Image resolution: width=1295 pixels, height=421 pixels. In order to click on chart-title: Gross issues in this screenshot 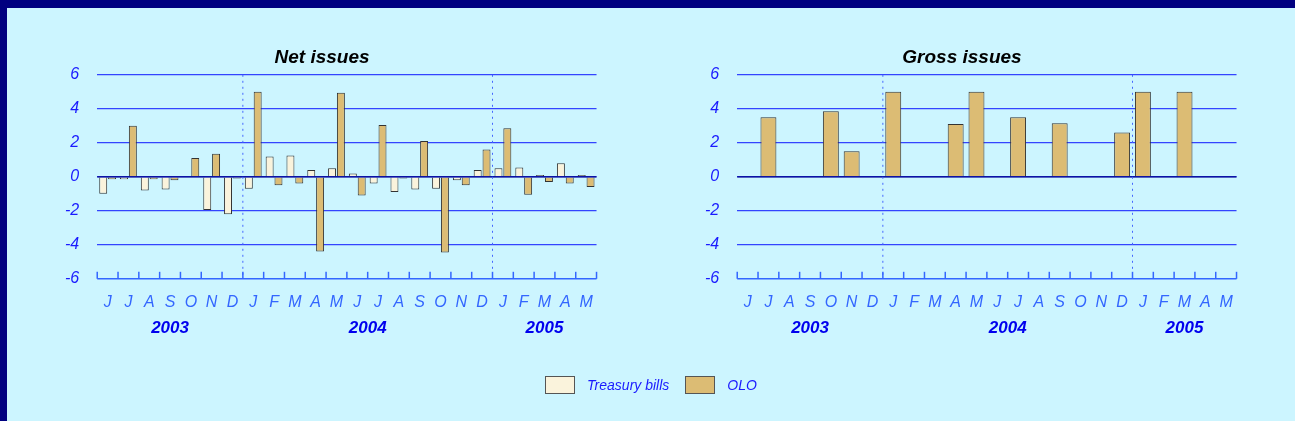, I will do `click(962, 56)`.